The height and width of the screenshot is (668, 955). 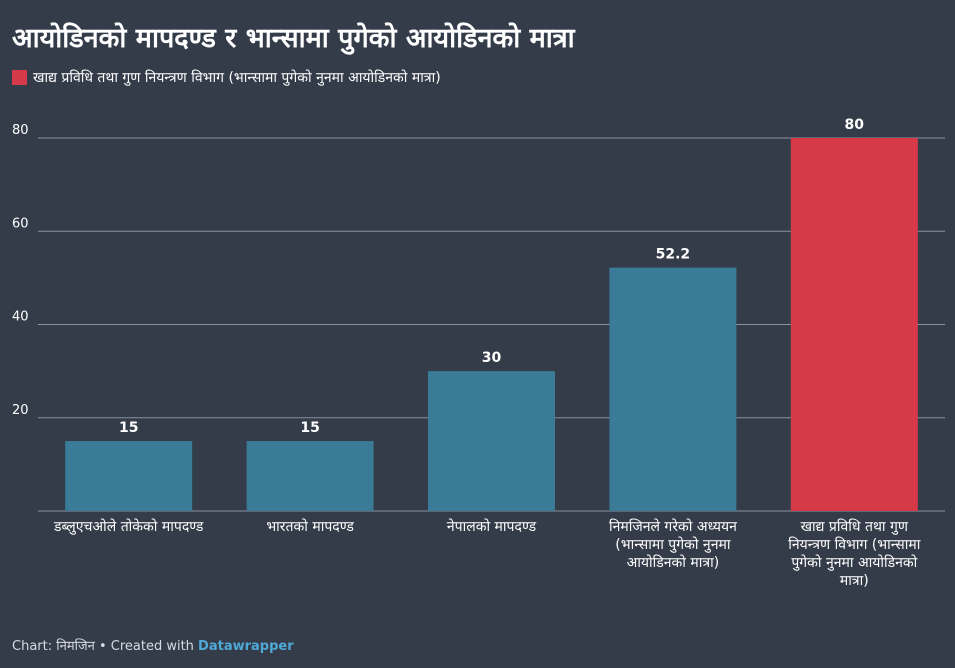 I want to click on x-tick-label: नेपालको मापदण्ड, so click(x=491, y=527).